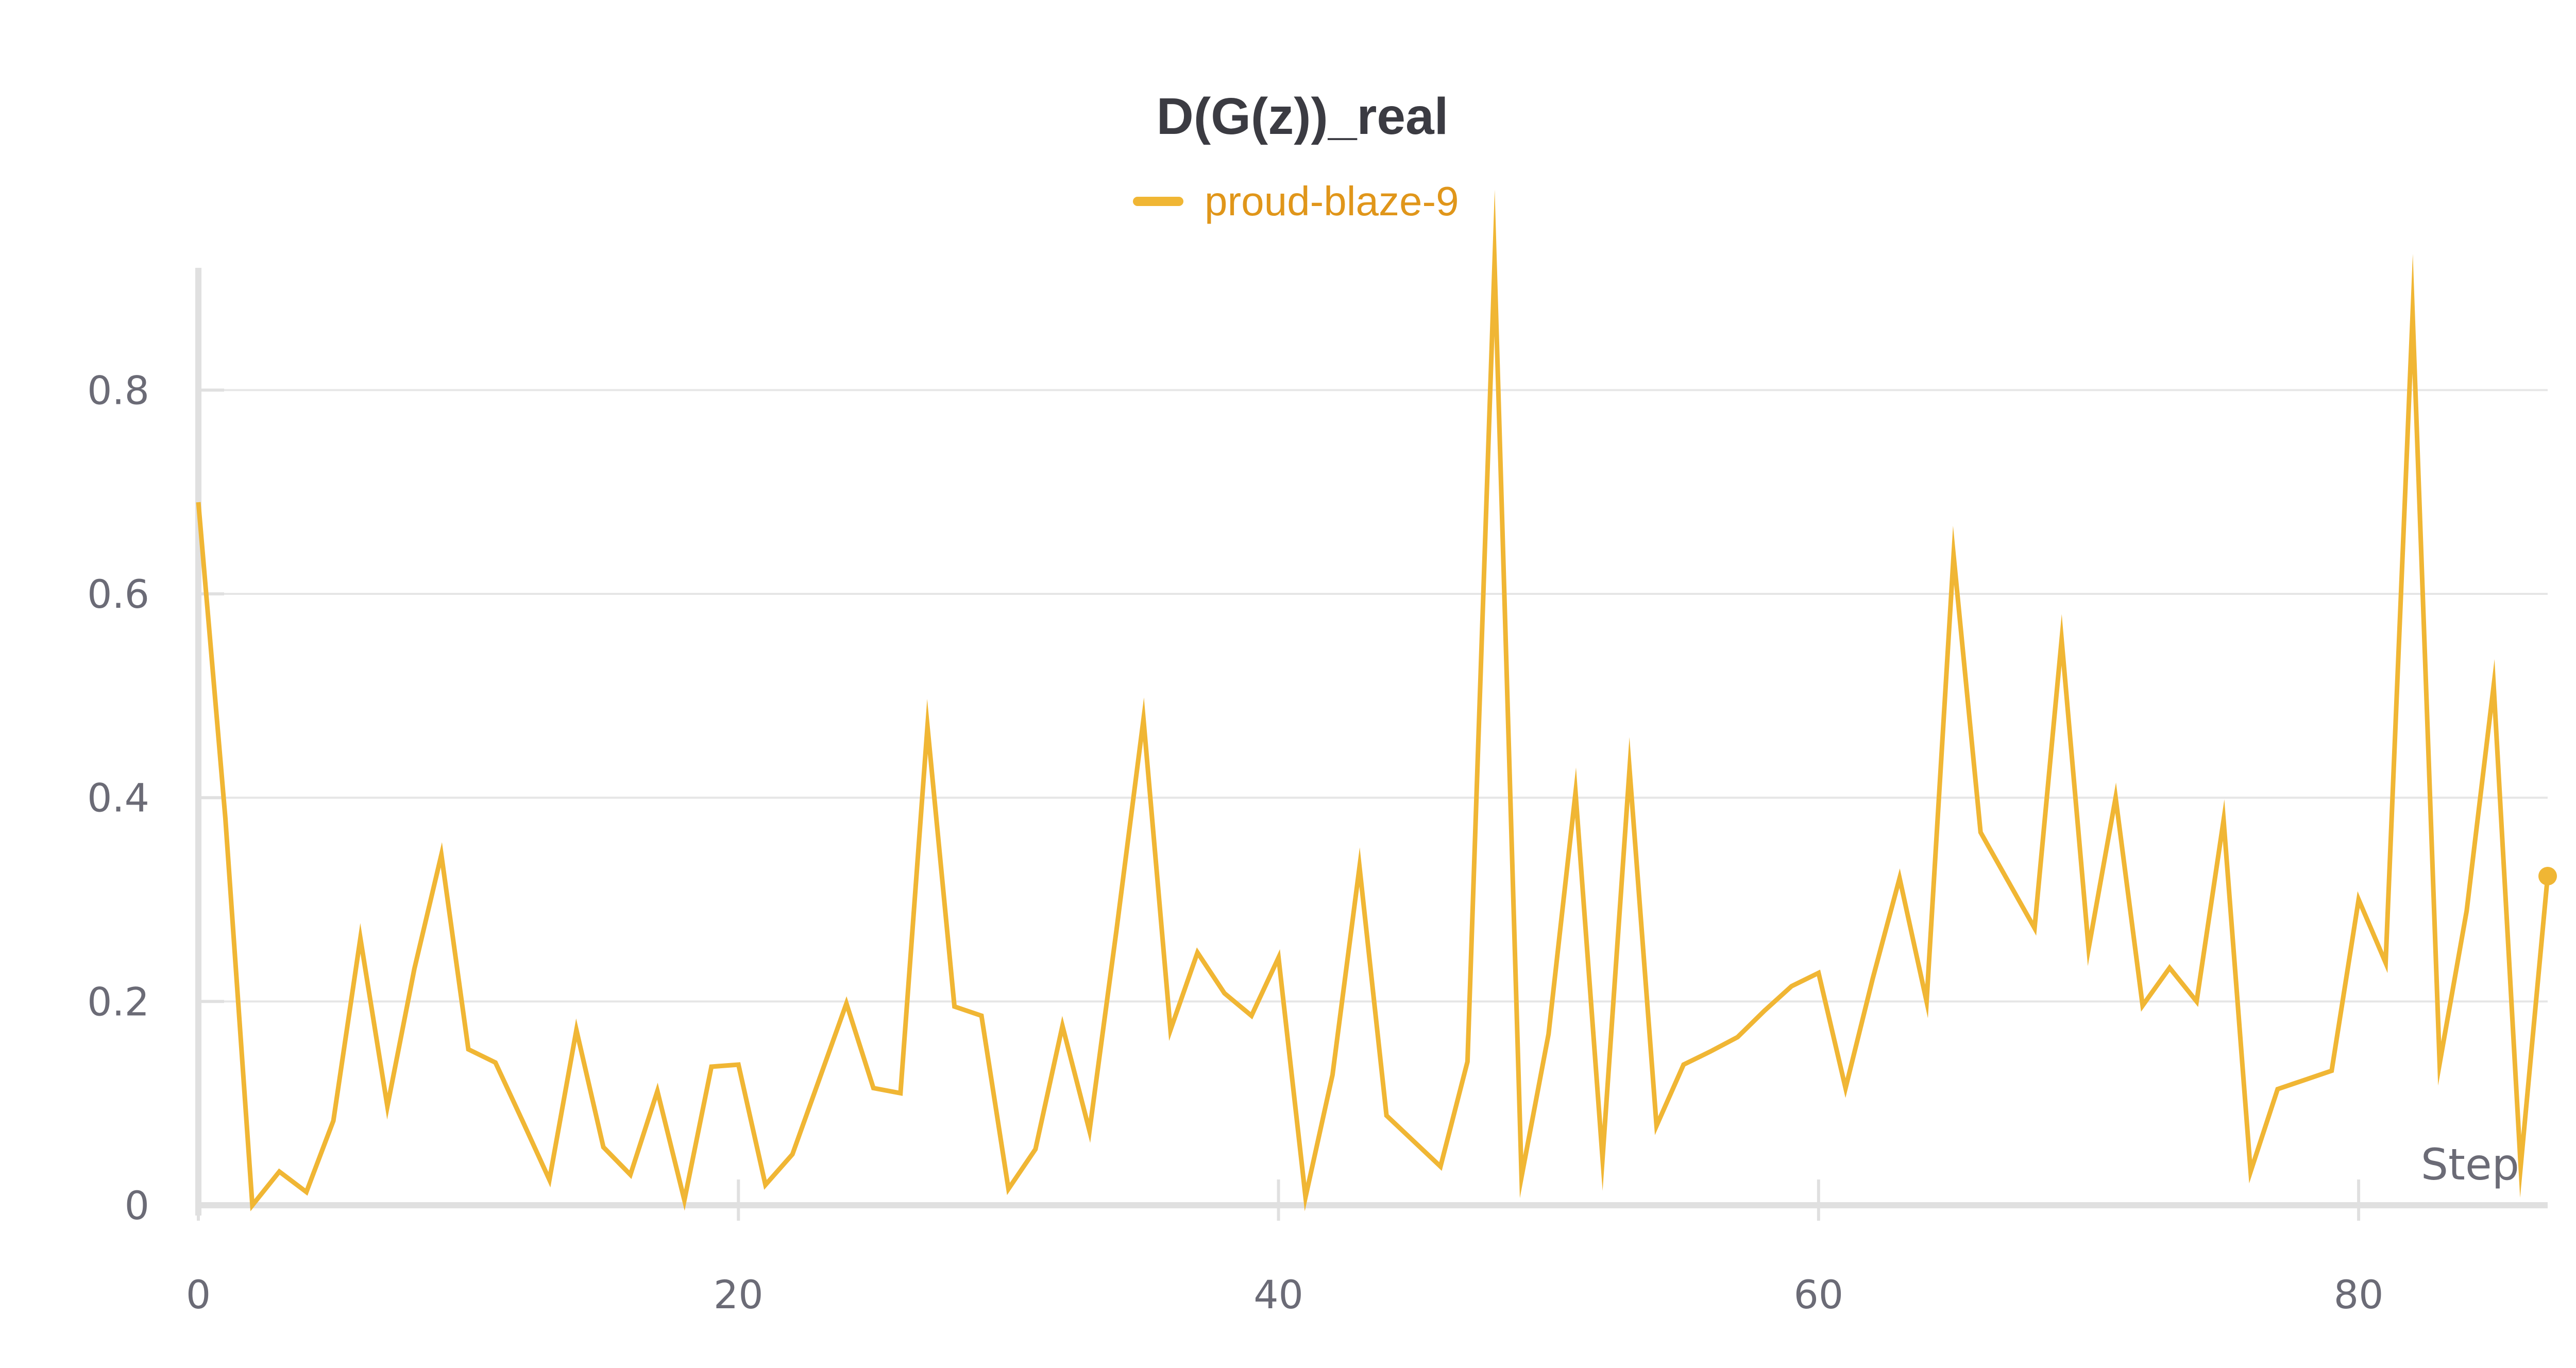 The width and height of the screenshot is (2576, 1368). I want to click on x-axis-label: Step, so click(2470, 1164).